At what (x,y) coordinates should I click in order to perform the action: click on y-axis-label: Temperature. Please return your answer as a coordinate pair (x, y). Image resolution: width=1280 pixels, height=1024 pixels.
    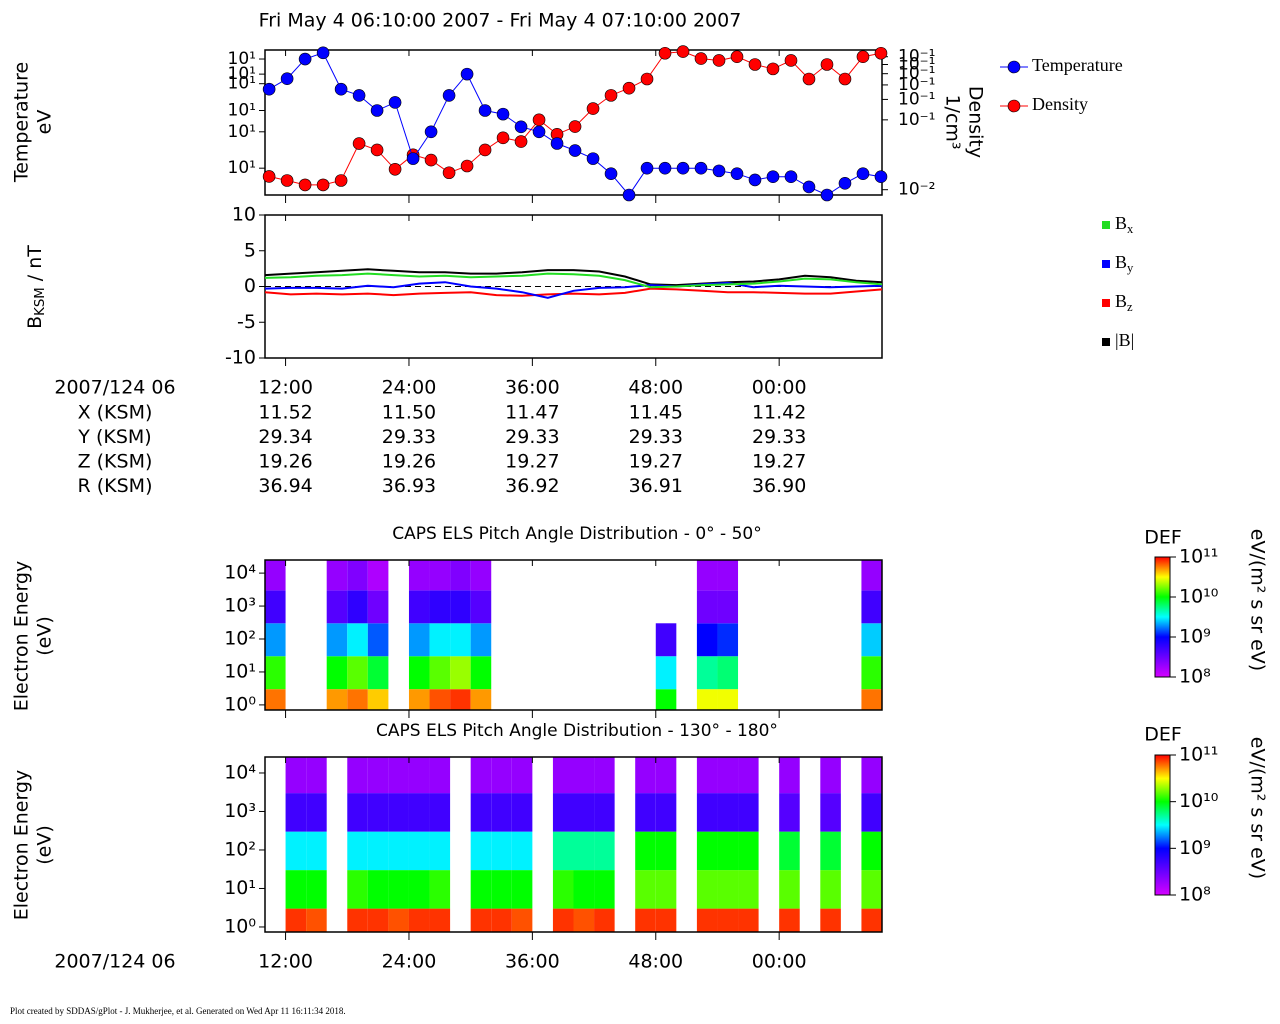
    Looking at the image, I should click on (22, 122).